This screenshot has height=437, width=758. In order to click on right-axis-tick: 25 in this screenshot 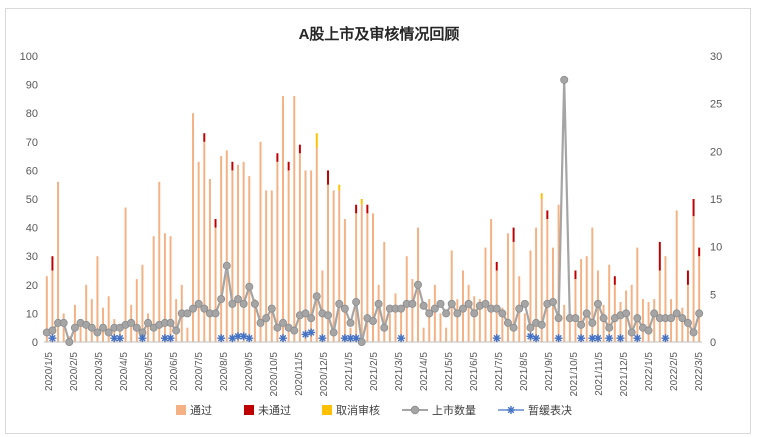, I will do `click(716, 105)`.